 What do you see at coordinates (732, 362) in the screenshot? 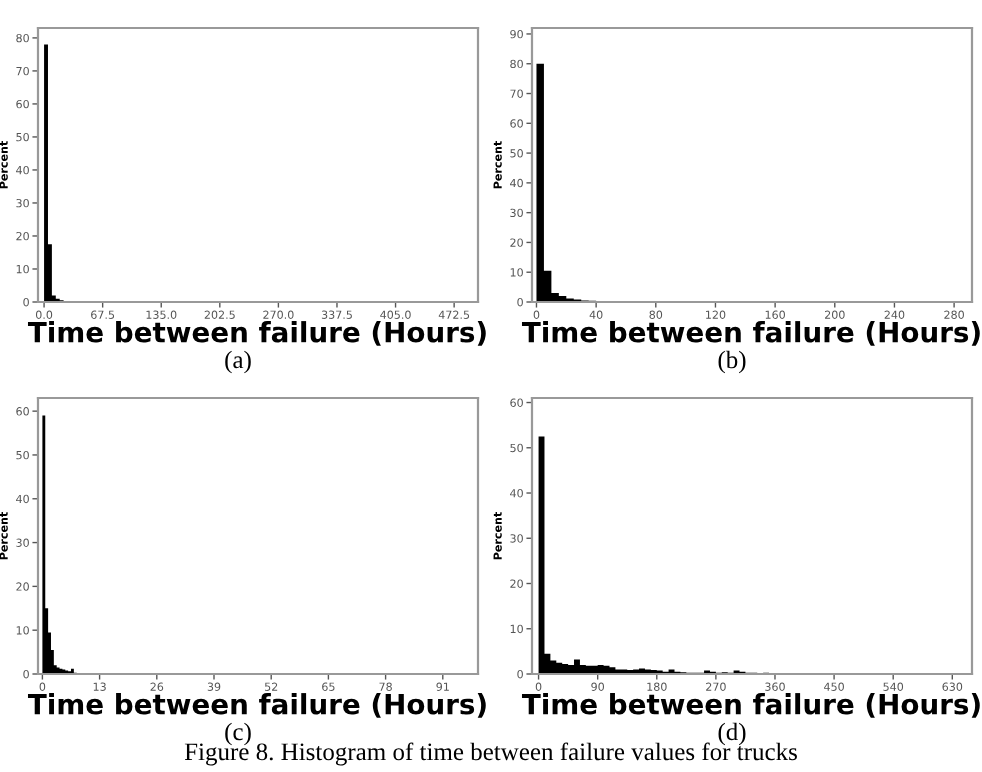
I see `text: (b)` at bounding box center [732, 362].